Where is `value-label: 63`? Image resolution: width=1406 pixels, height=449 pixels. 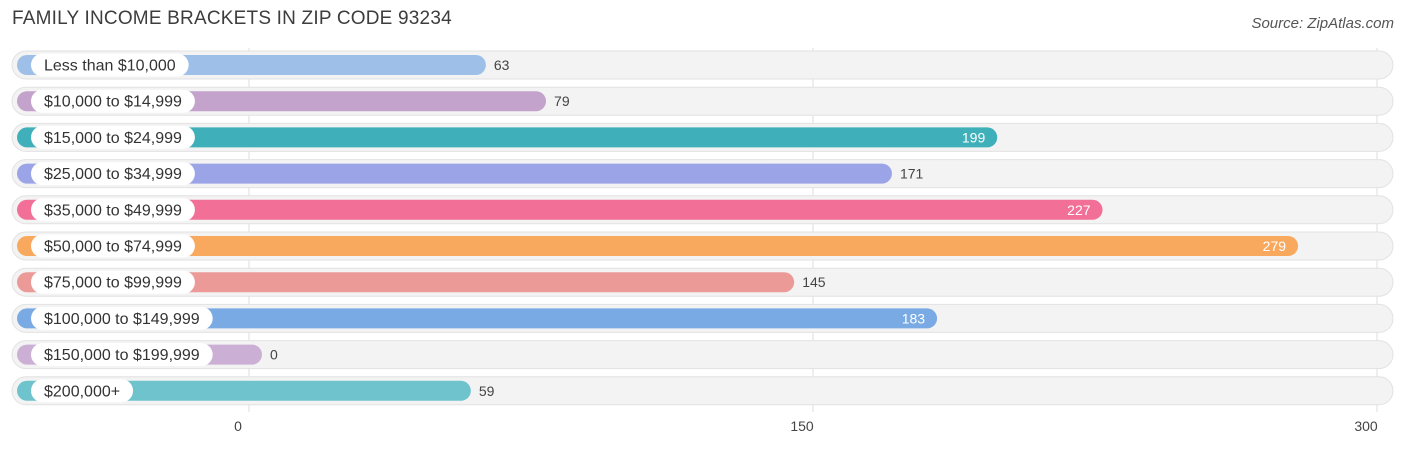 value-label: 63 is located at coordinates (502, 65).